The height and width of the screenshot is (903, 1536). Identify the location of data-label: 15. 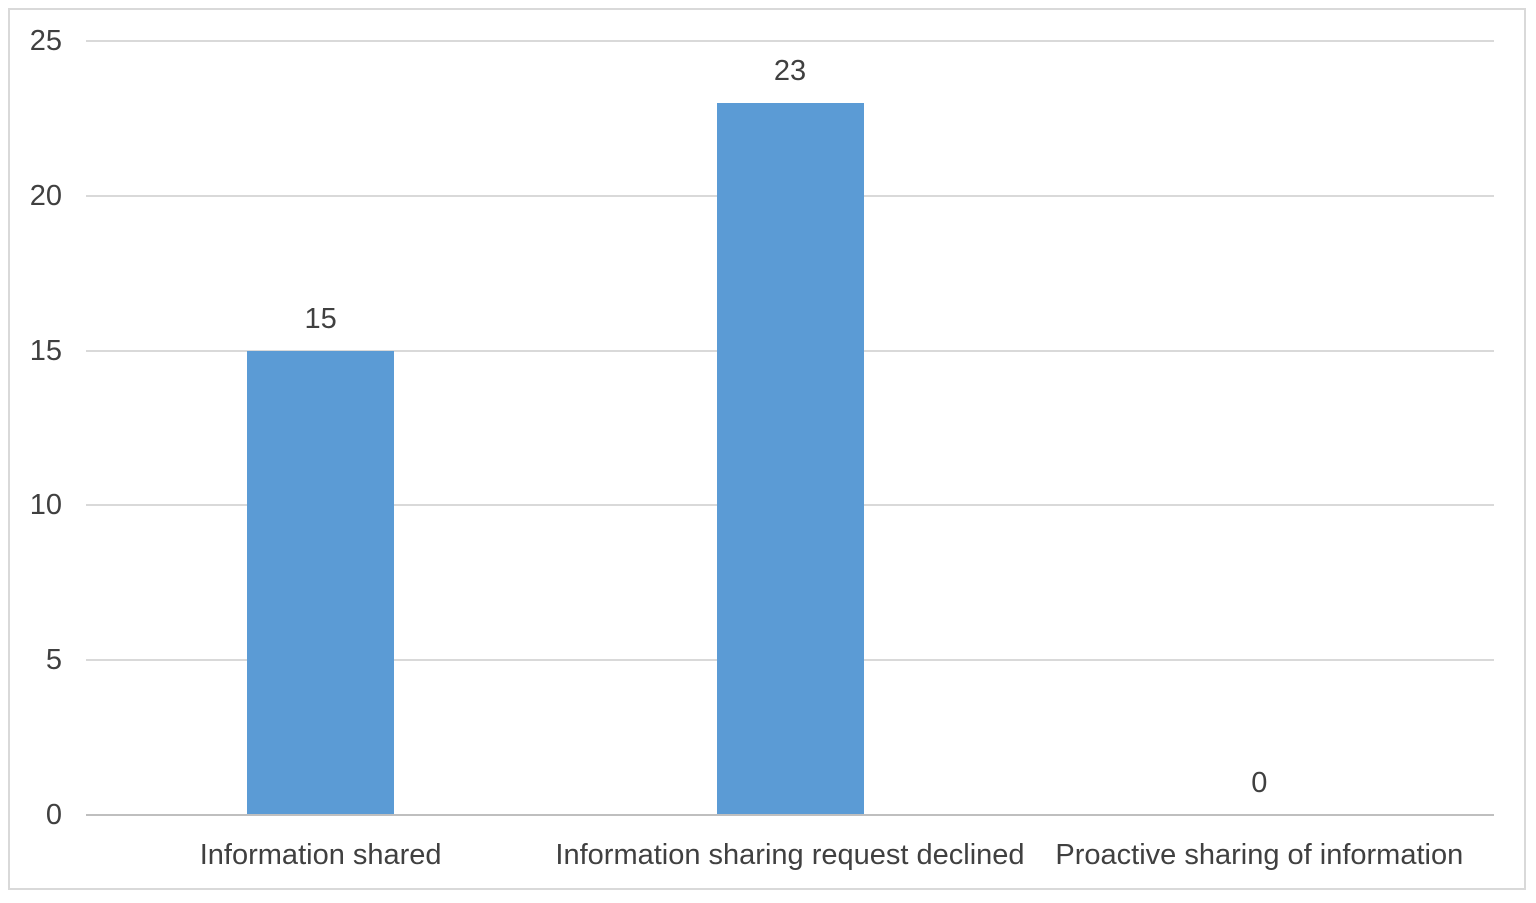
(320, 318).